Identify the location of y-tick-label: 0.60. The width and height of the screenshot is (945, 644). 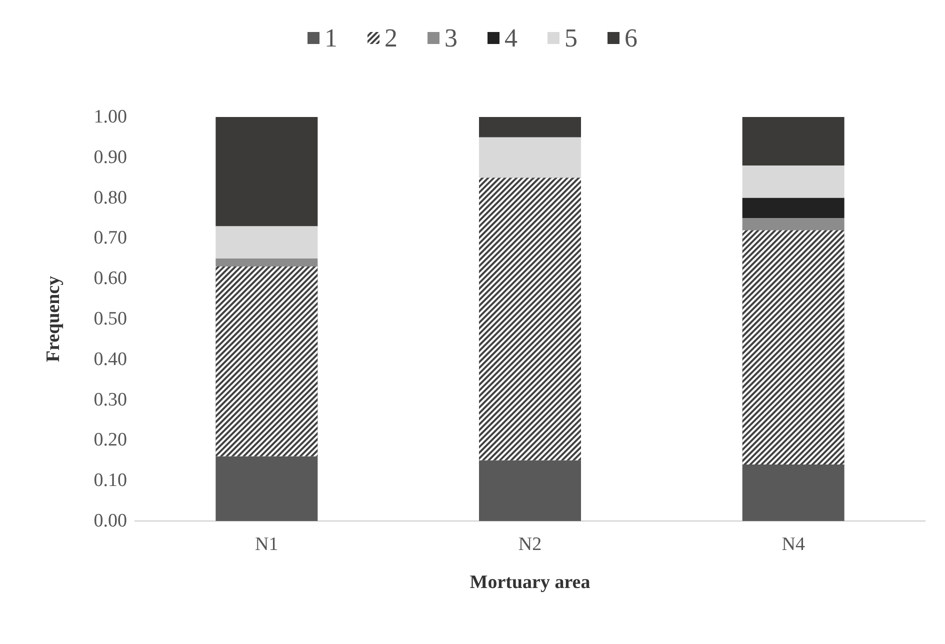
(110, 279).